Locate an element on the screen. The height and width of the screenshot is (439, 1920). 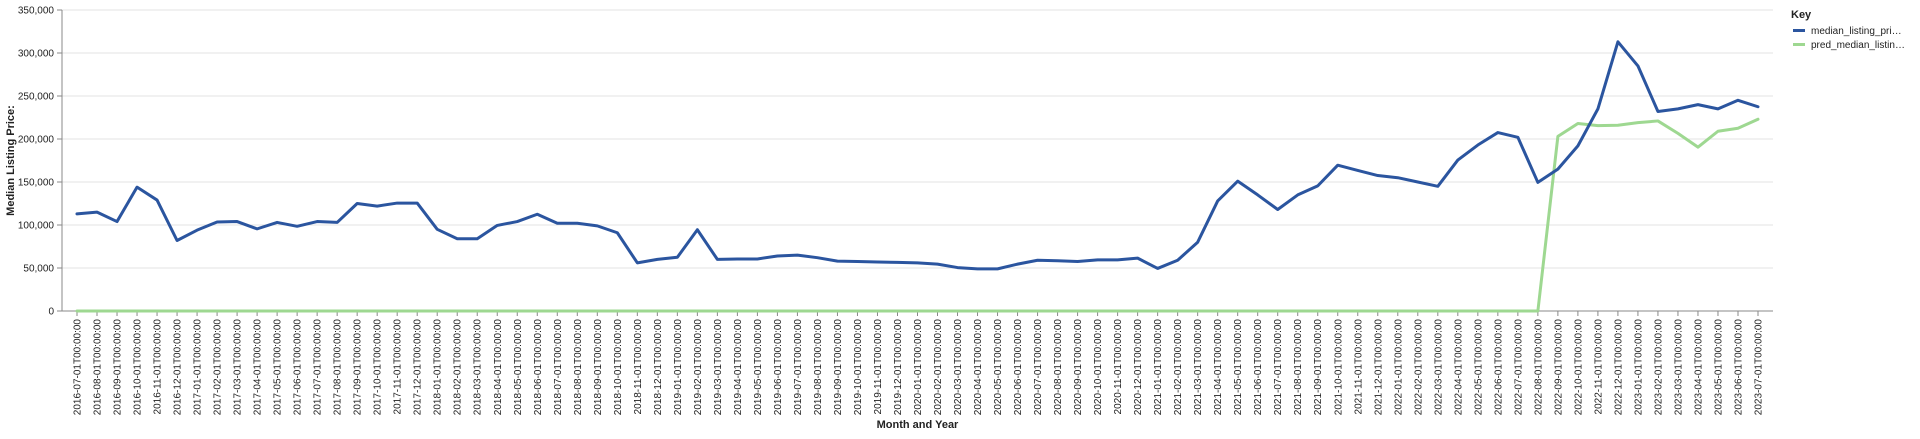
x-tick-label: 2021-09-01T00:00:00 is located at coordinates (1318, 367).